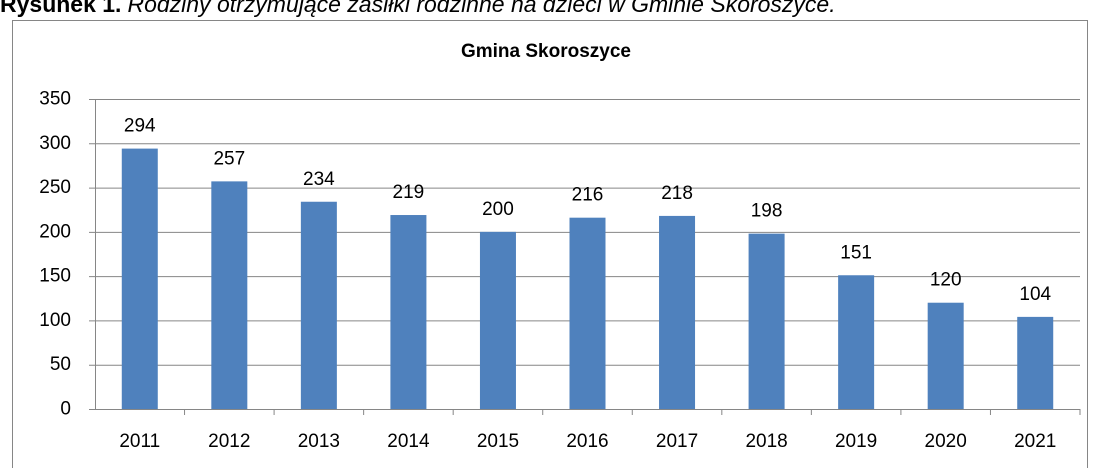  What do you see at coordinates (65, 409) in the screenshot?
I see `y-tick-label: 0` at bounding box center [65, 409].